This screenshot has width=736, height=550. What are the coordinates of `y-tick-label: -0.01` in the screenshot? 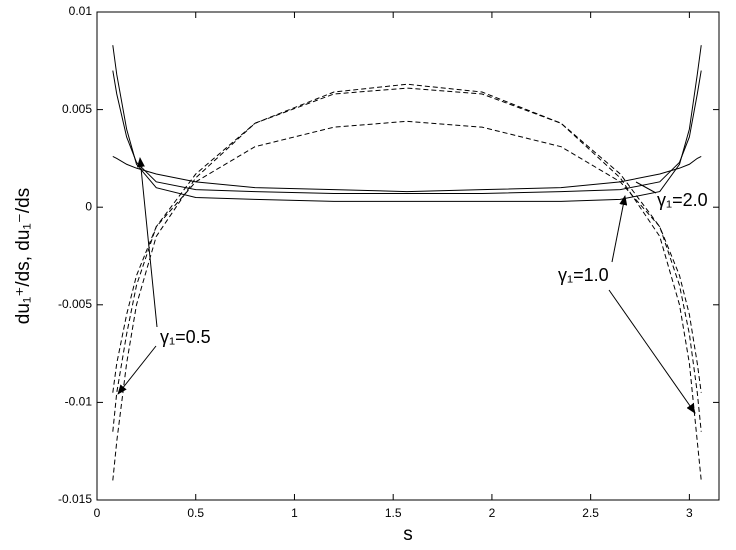 It's located at (79, 402).